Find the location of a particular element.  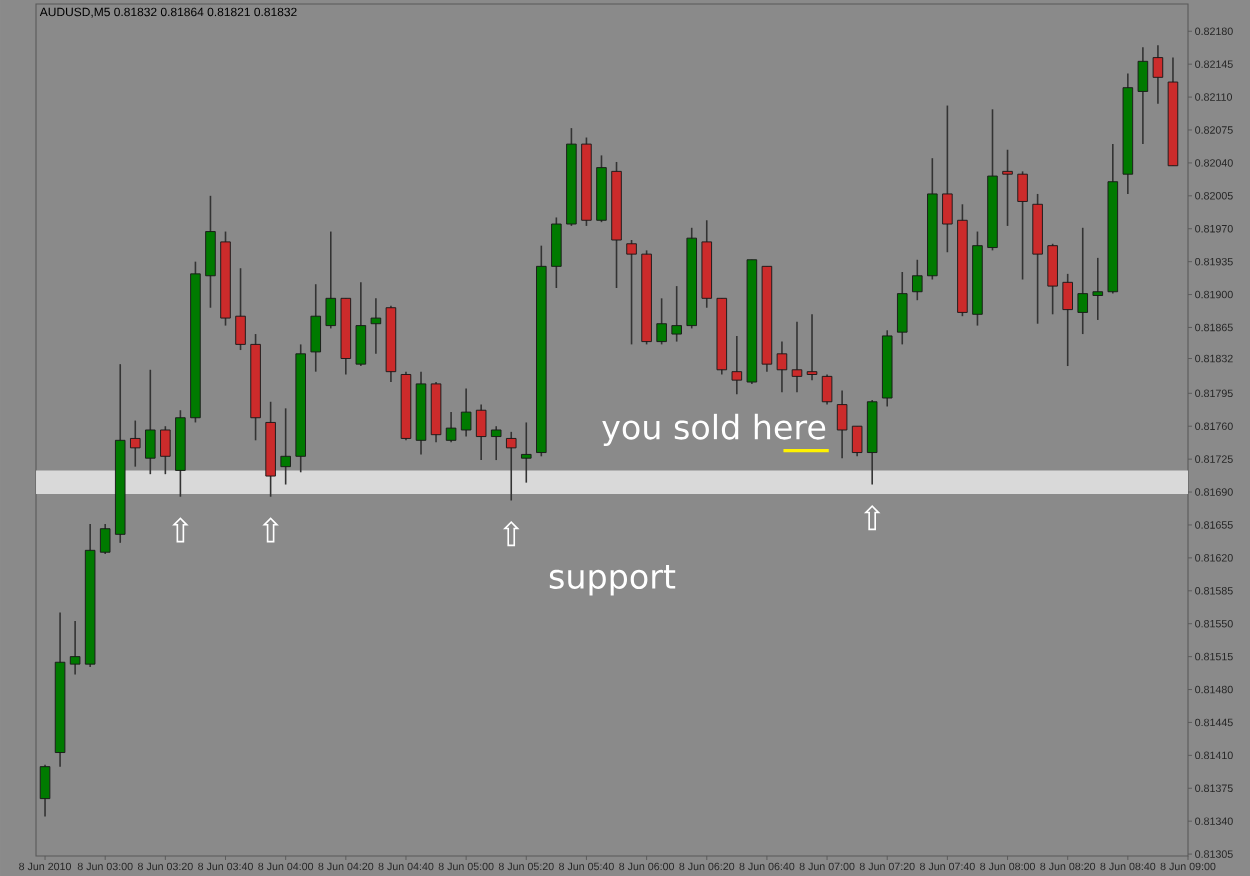

annotation: you sold here is located at coordinates (714, 430).